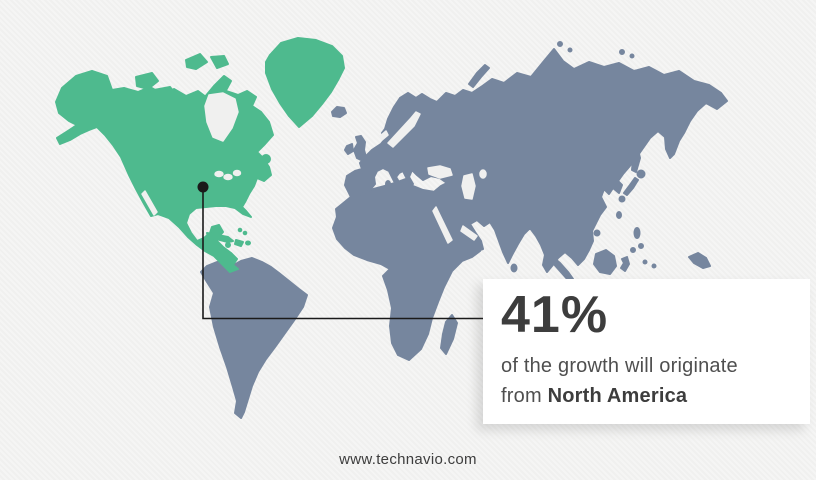 The height and width of the screenshot is (480, 816). I want to click on island-novaya-zemlya, so click(479, 76).